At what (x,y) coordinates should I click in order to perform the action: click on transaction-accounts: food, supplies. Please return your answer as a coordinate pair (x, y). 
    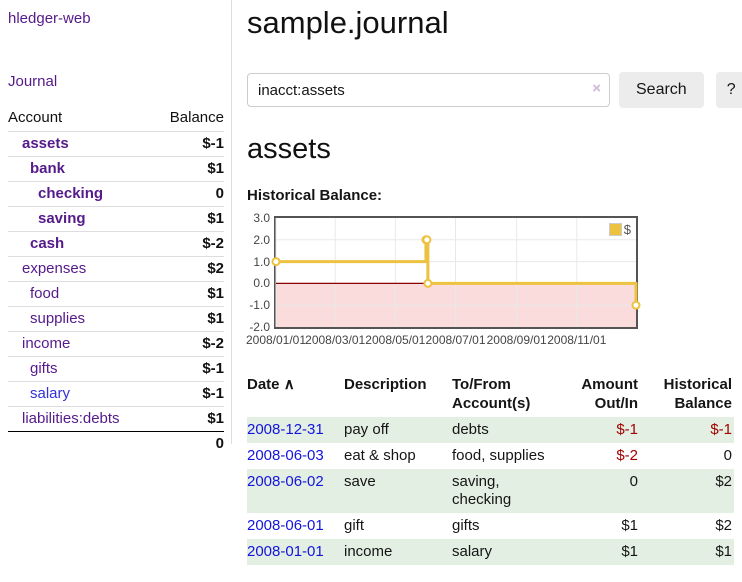
    Looking at the image, I should click on (498, 455).